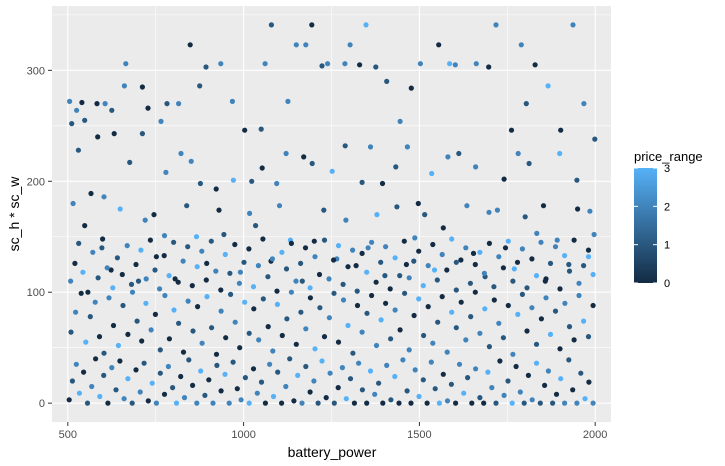  What do you see at coordinates (652, 226) in the screenshot?
I see `legend-ticks: 0 1 2 3` at bounding box center [652, 226].